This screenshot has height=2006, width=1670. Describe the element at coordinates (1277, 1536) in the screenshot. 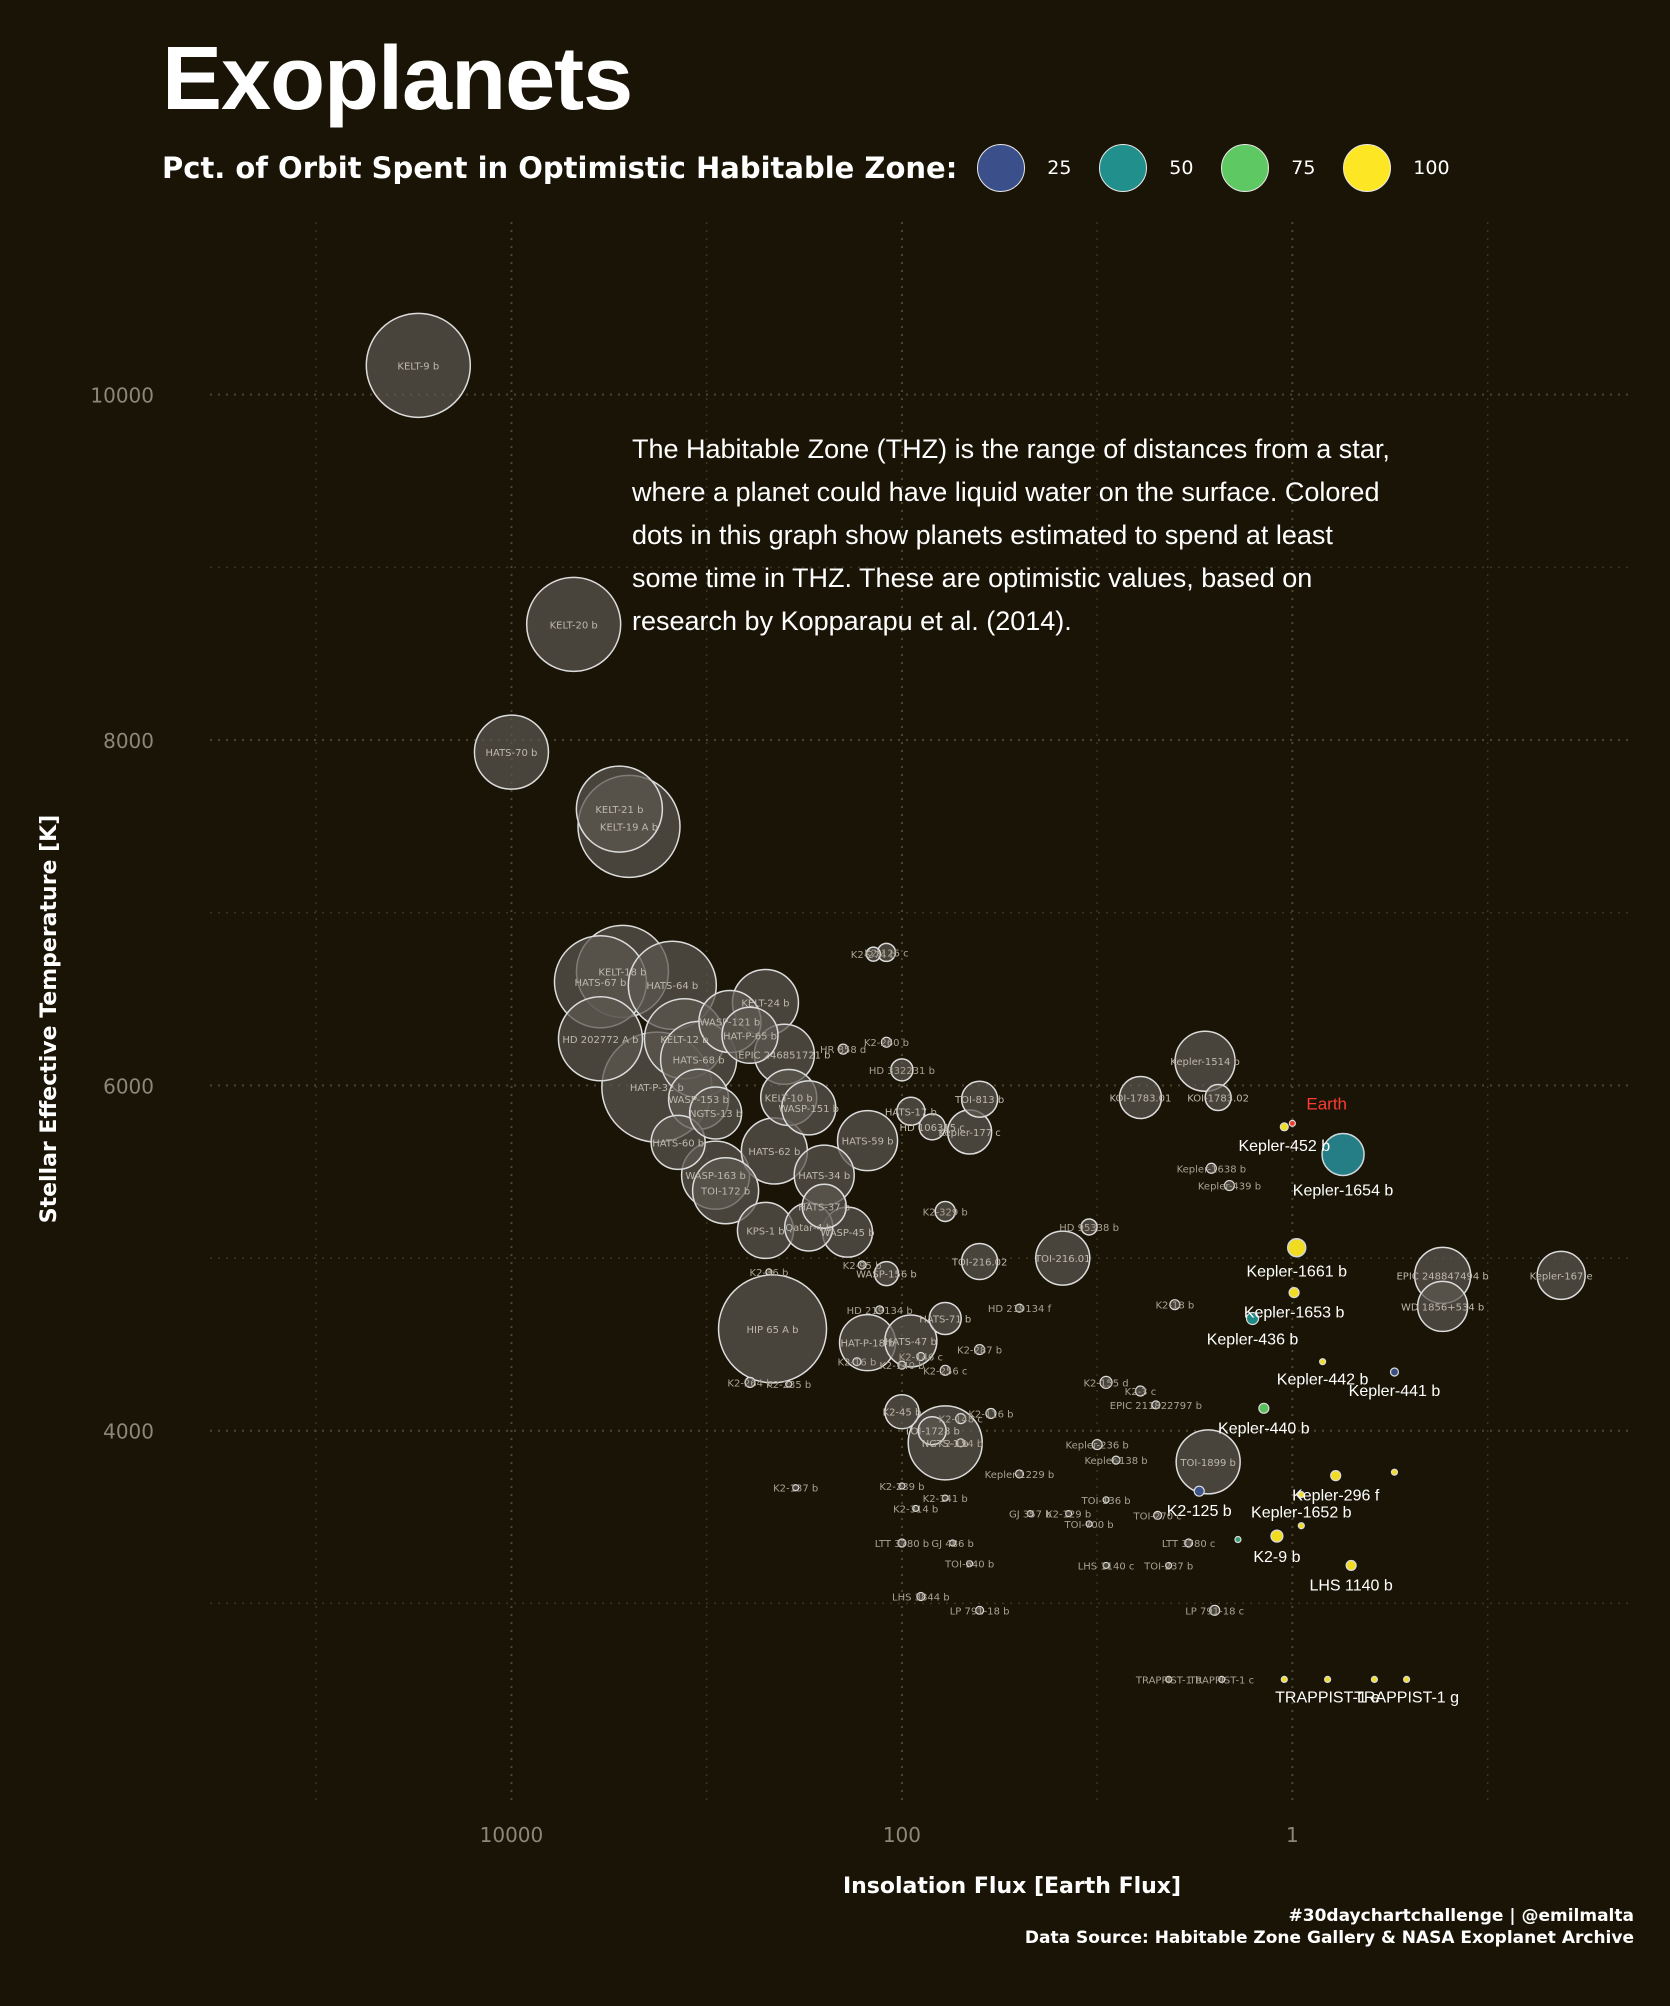

I see `planet-k2-9-b` at that location.